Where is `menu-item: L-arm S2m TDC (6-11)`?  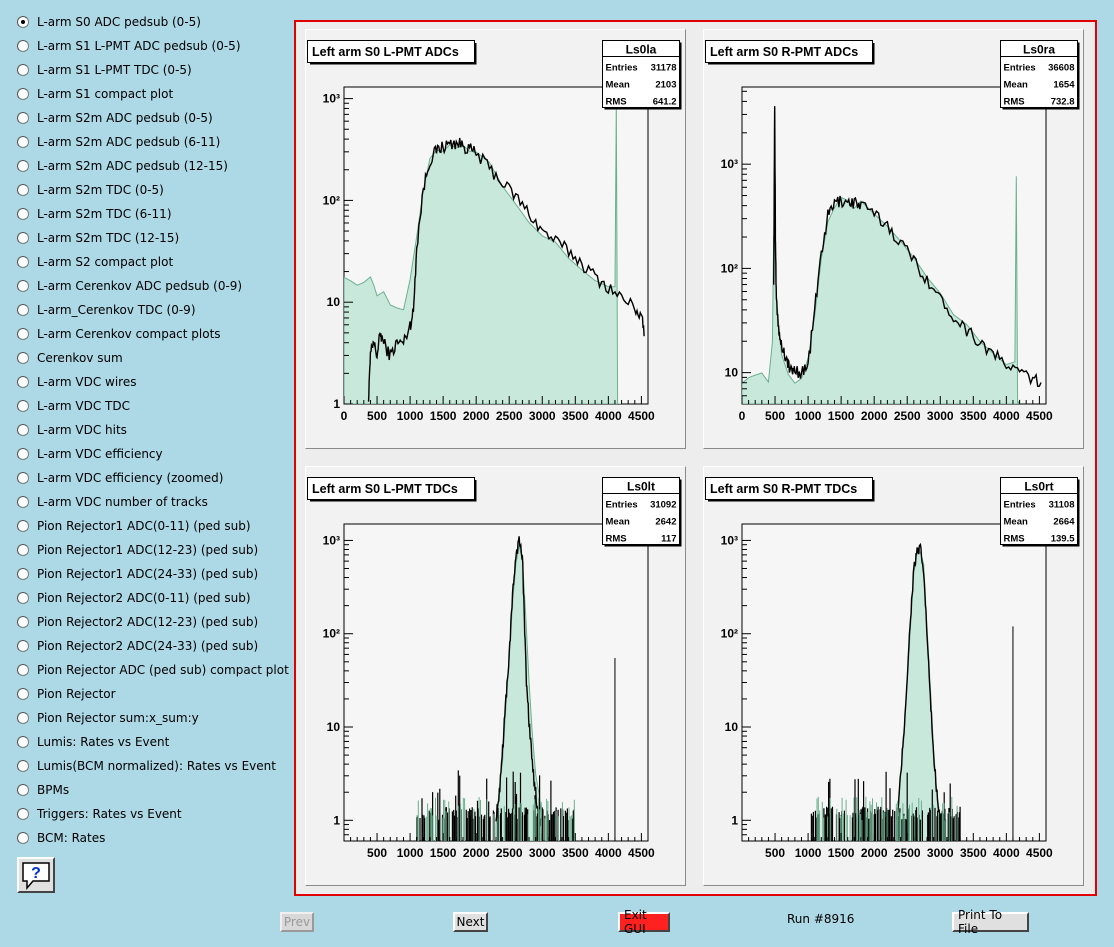 menu-item: L-arm S2m TDC (6-11) is located at coordinates (94, 214).